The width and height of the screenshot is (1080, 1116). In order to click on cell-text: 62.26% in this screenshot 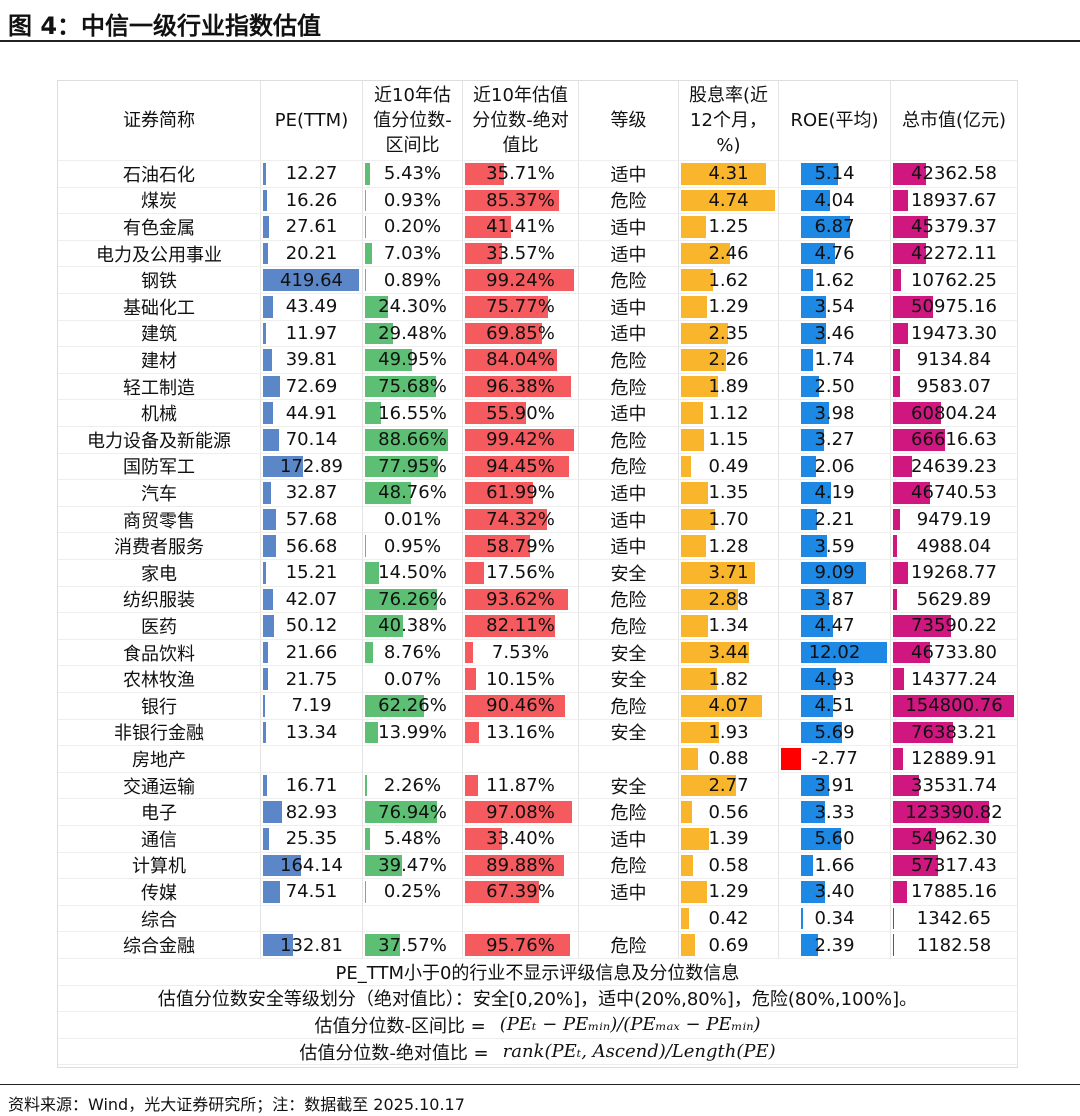, I will do `click(412, 706)`.